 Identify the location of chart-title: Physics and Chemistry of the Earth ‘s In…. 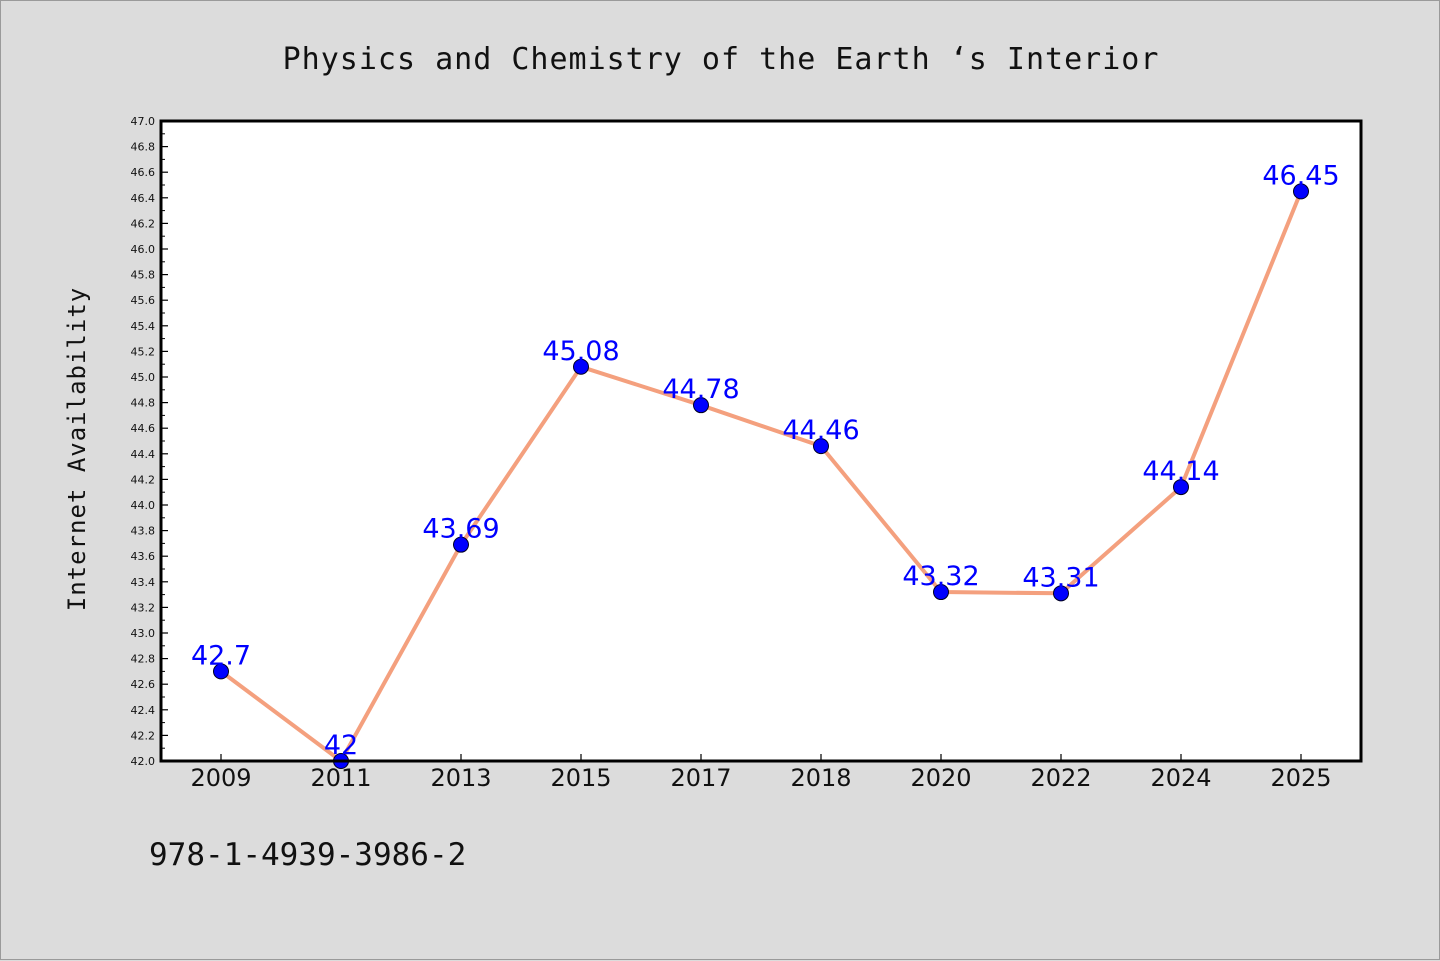
(721, 59).